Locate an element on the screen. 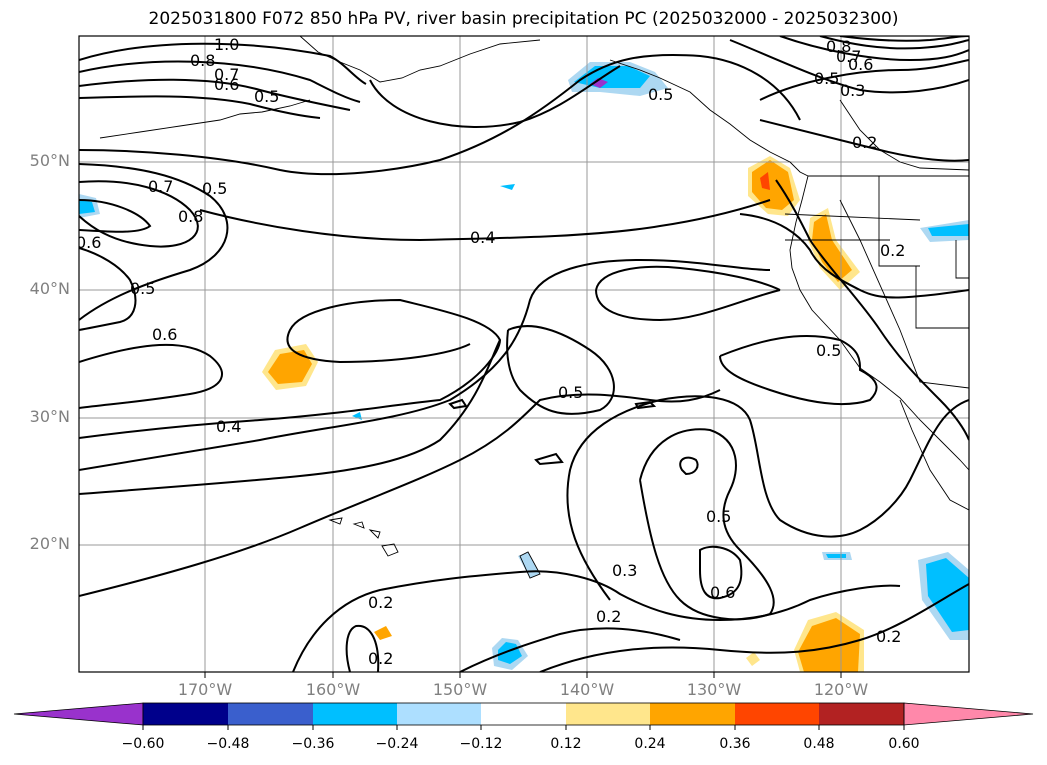  lat-label: 20°N is located at coordinates (49, 543).